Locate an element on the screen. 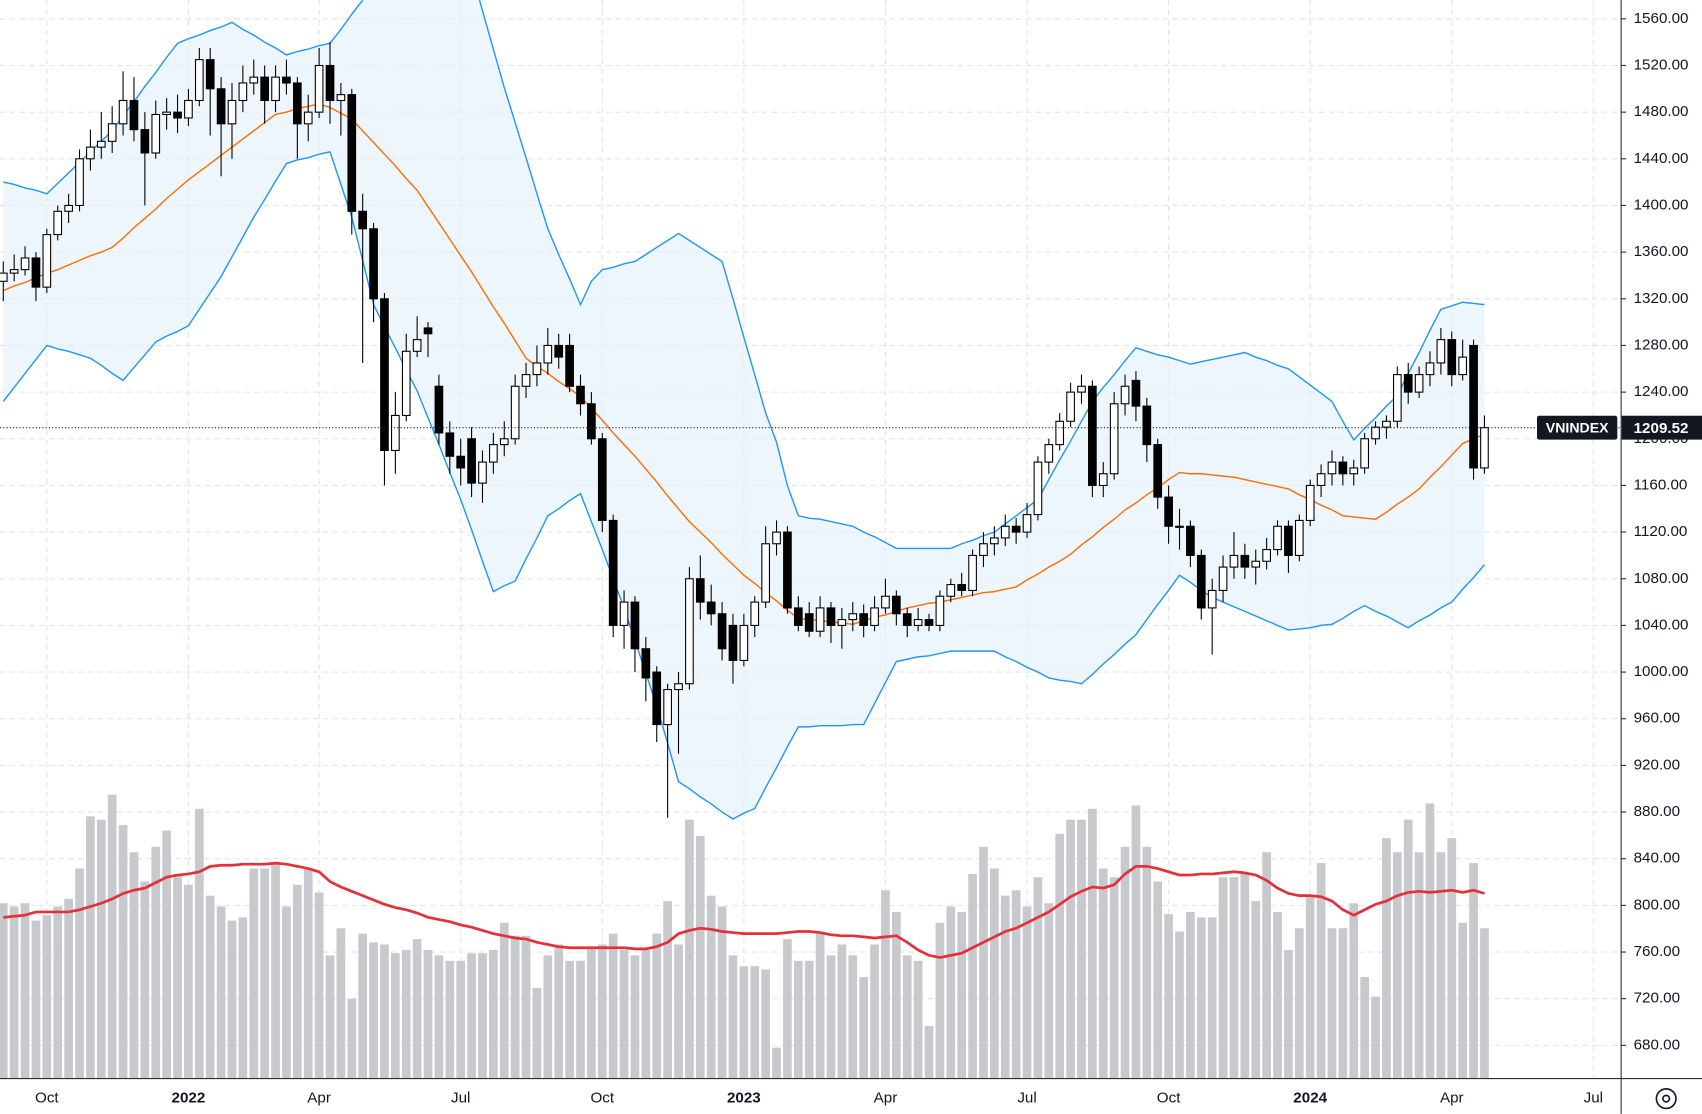 This screenshot has width=1702, height=1114. y-tick-label: 1040.00 is located at coordinates (1661, 624).